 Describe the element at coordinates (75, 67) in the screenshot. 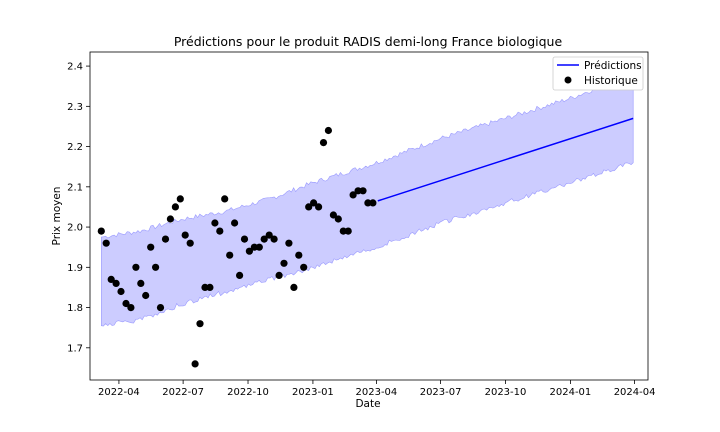

I see `y-tick-label: 2.4` at that location.